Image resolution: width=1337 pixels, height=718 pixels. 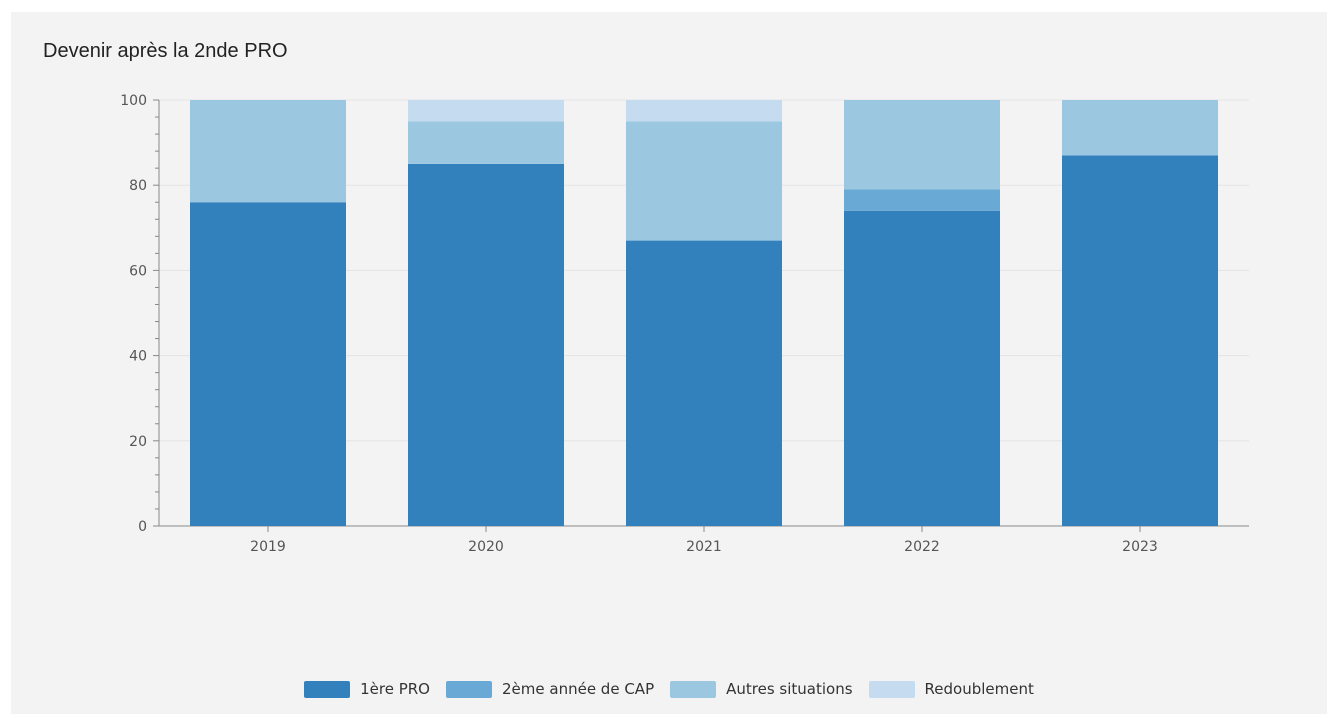 What do you see at coordinates (578, 689) in the screenshot?
I see `legend-label: 2ème année de CAP` at bounding box center [578, 689].